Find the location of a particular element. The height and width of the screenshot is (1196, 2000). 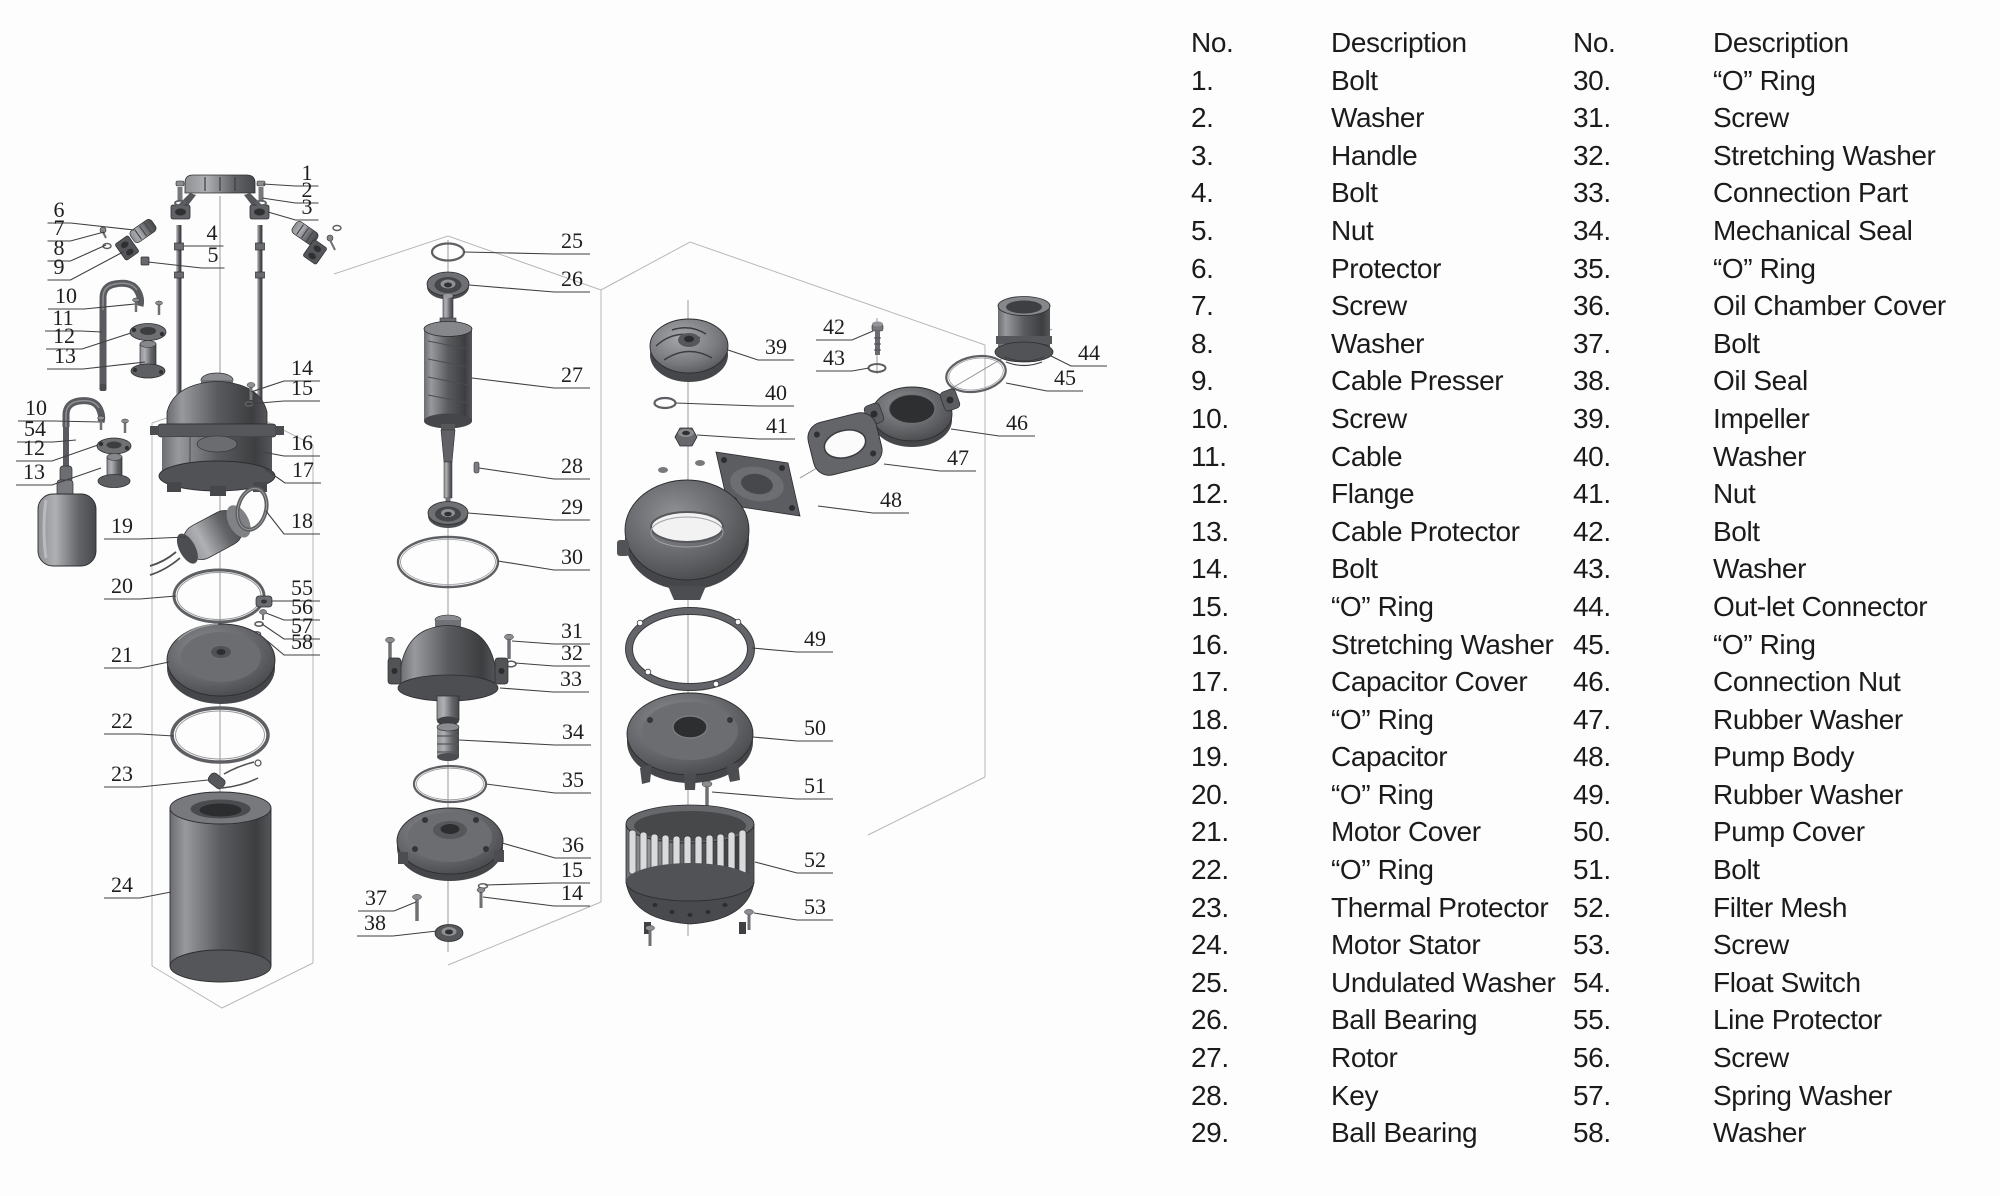

part-flange is located at coordinates (148, 332).